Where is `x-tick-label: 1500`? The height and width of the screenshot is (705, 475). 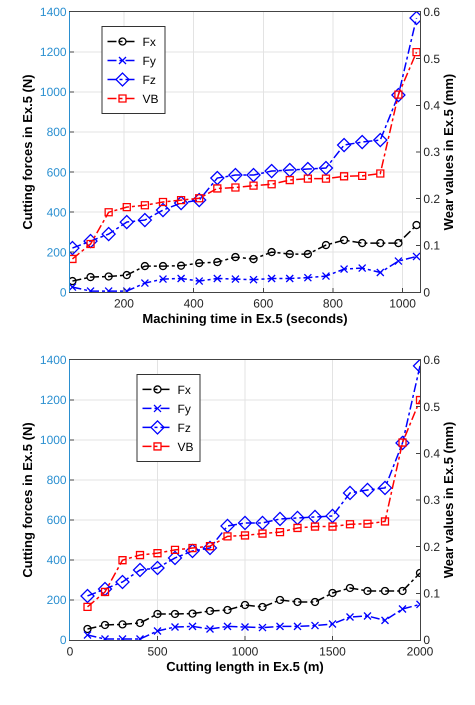 x-tick-label: 1500 is located at coordinates (332, 651).